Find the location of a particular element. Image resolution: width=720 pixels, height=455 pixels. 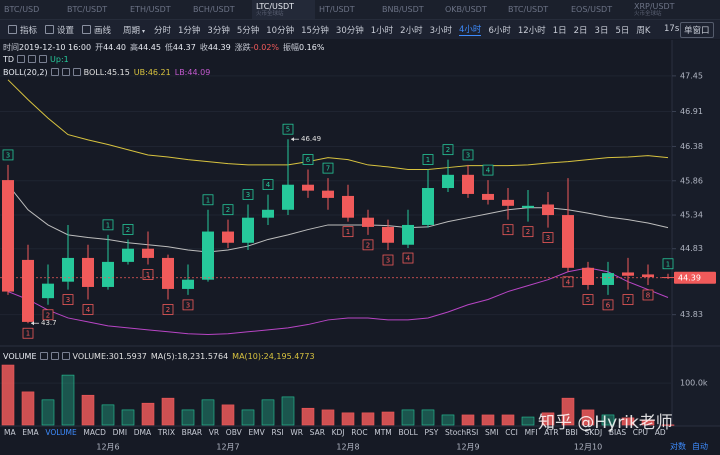

tool-button: 设置 is located at coordinates (59, 30).